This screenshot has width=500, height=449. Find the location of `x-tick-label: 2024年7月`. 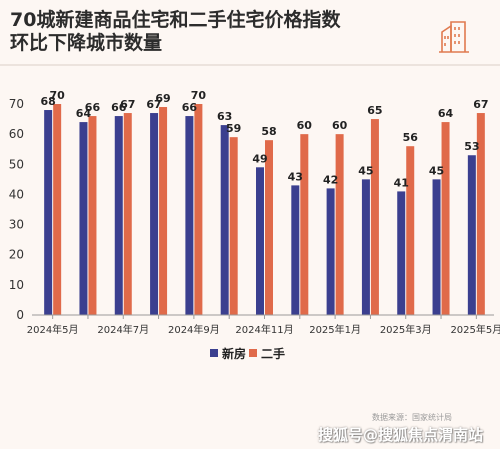

x-tick-label: 2024年7月 is located at coordinates (123, 329).